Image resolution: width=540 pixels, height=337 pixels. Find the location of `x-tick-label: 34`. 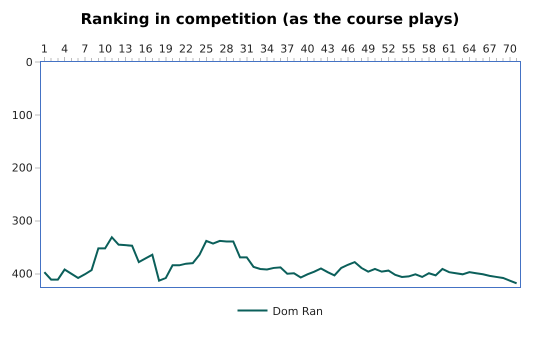

x-tick-label: 34 is located at coordinates (267, 49).